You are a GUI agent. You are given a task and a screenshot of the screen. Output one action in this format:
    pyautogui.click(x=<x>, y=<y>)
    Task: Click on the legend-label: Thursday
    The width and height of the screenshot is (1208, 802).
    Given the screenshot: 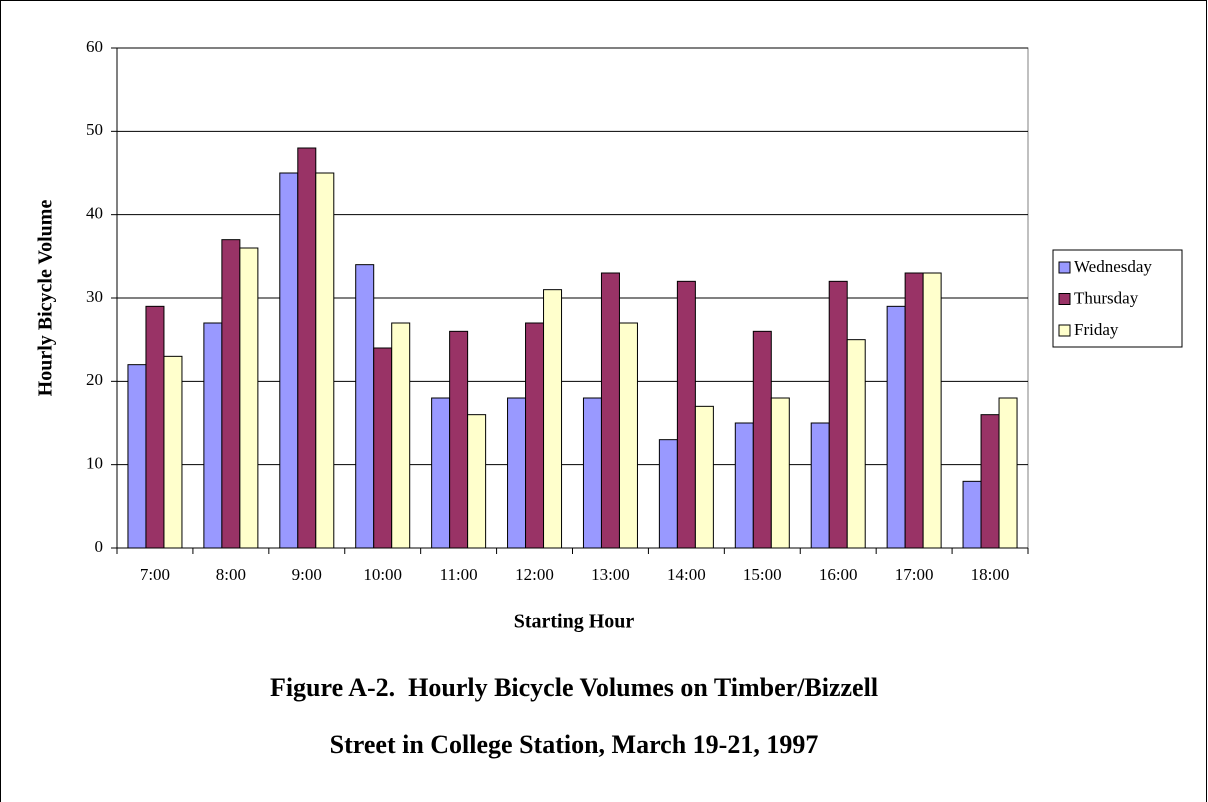 What is the action you would take?
    pyautogui.click(x=1106, y=297)
    